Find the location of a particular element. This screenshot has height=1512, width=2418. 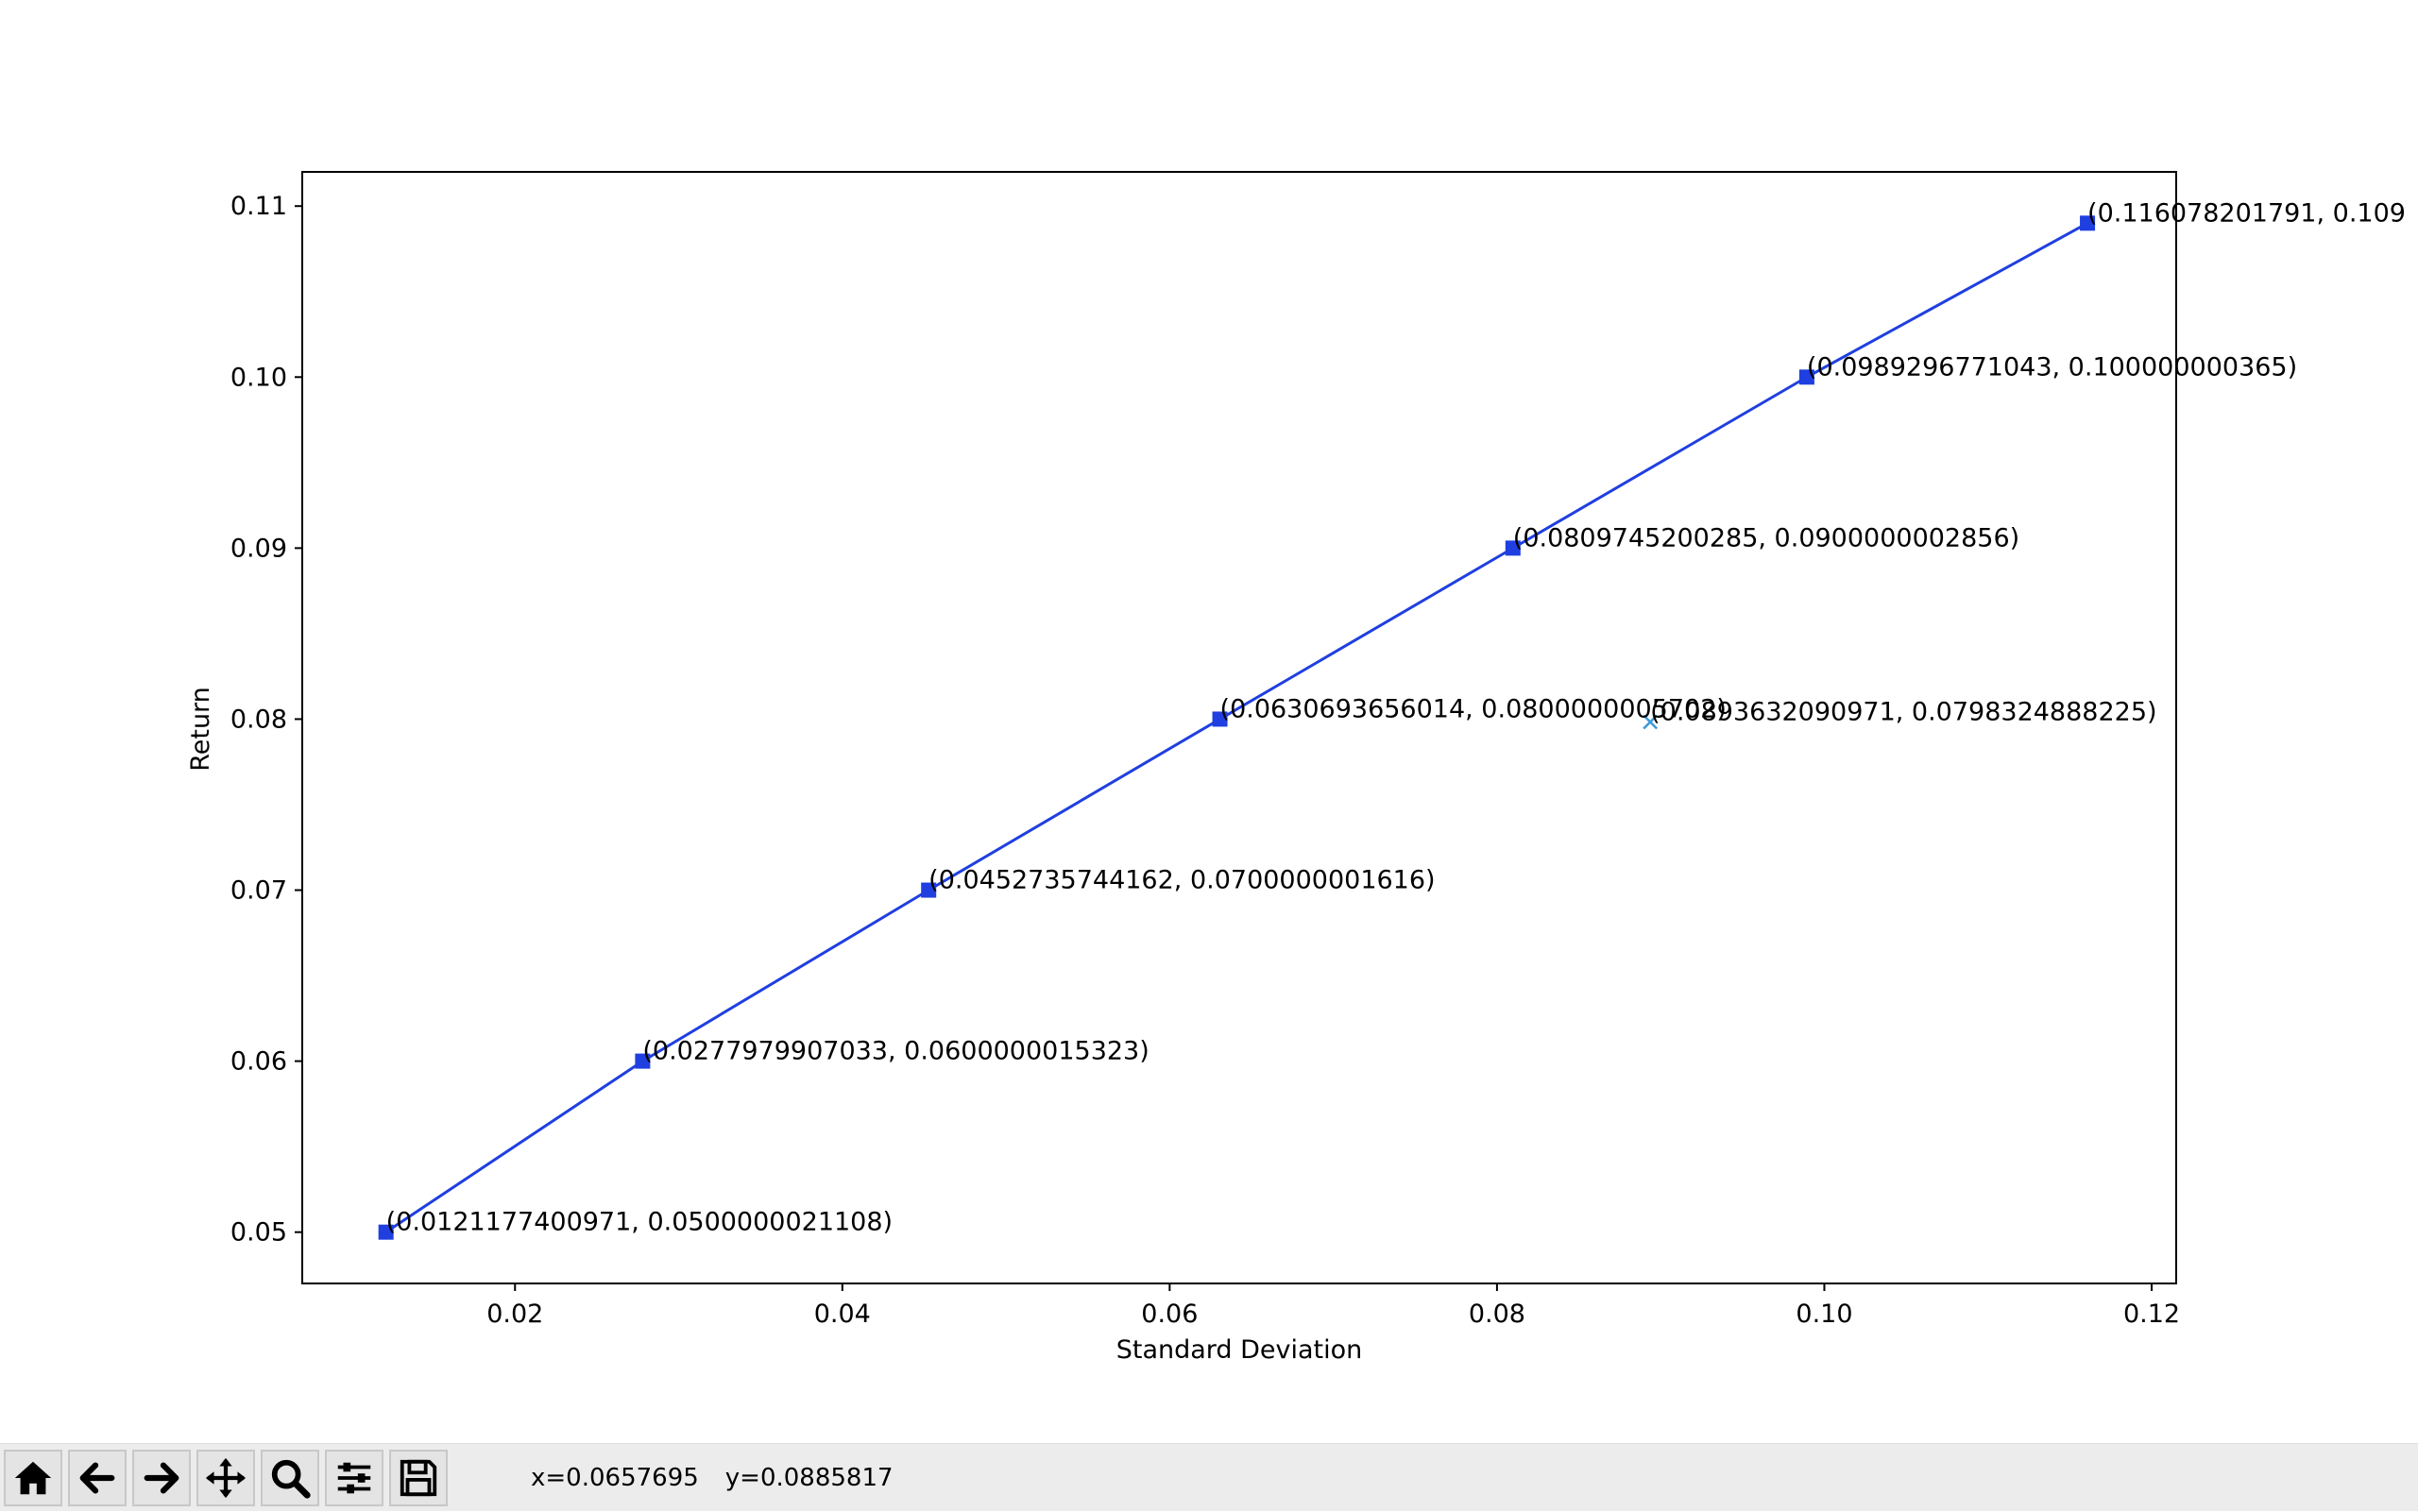

cursor-coordinate-readout: x=0.0657695 y=0.0885817 is located at coordinates (726, 1478).